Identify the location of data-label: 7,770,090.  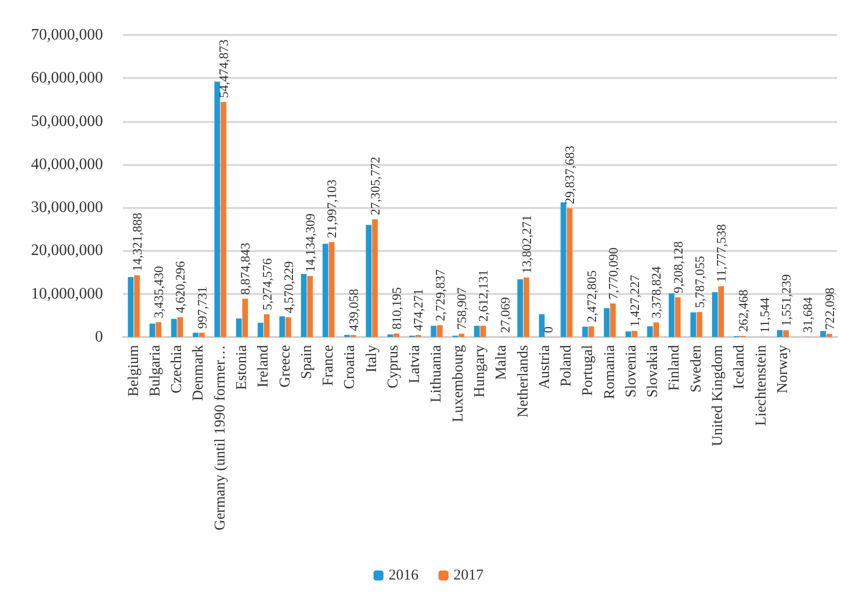
(612, 273).